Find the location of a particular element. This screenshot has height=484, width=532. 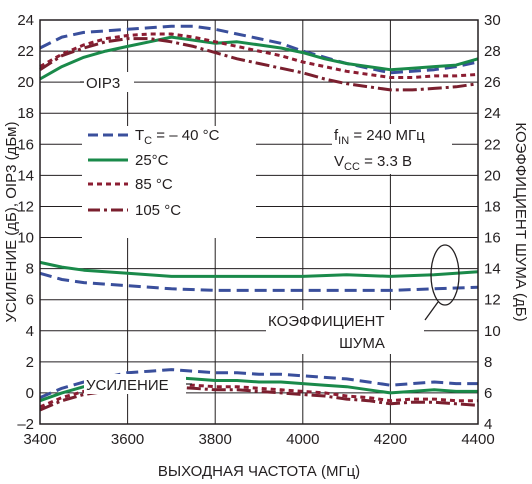

y2-tick-label: 12 is located at coordinates (492, 300).